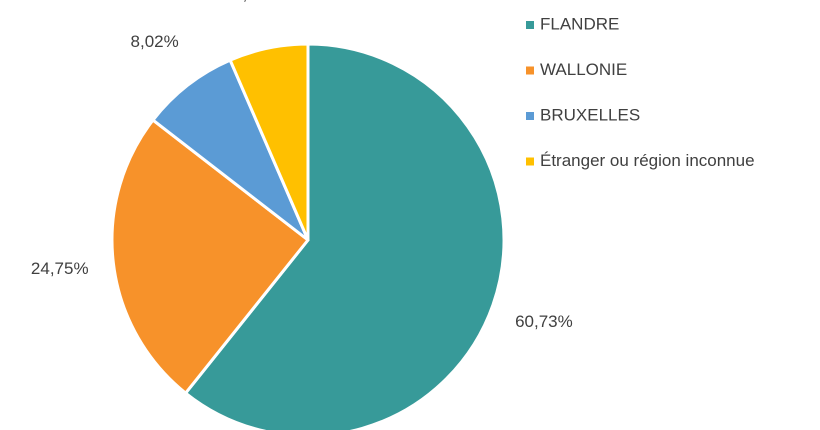 The height and width of the screenshot is (430, 820). I want to click on legend-label: FLANDRE, so click(579, 23).